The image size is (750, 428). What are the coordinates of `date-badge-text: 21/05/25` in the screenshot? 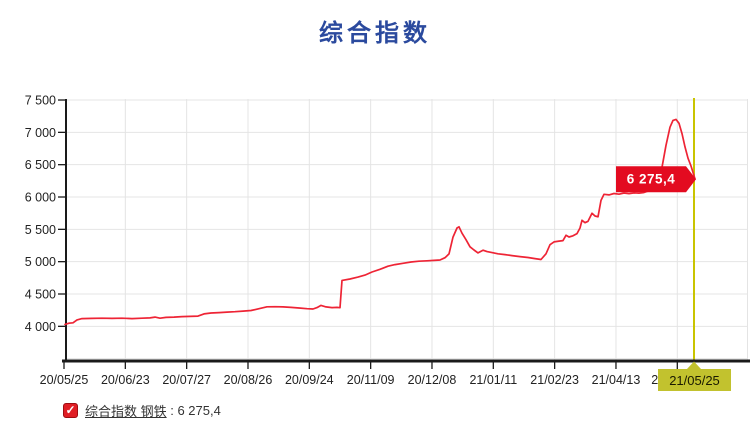 It's located at (694, 380).